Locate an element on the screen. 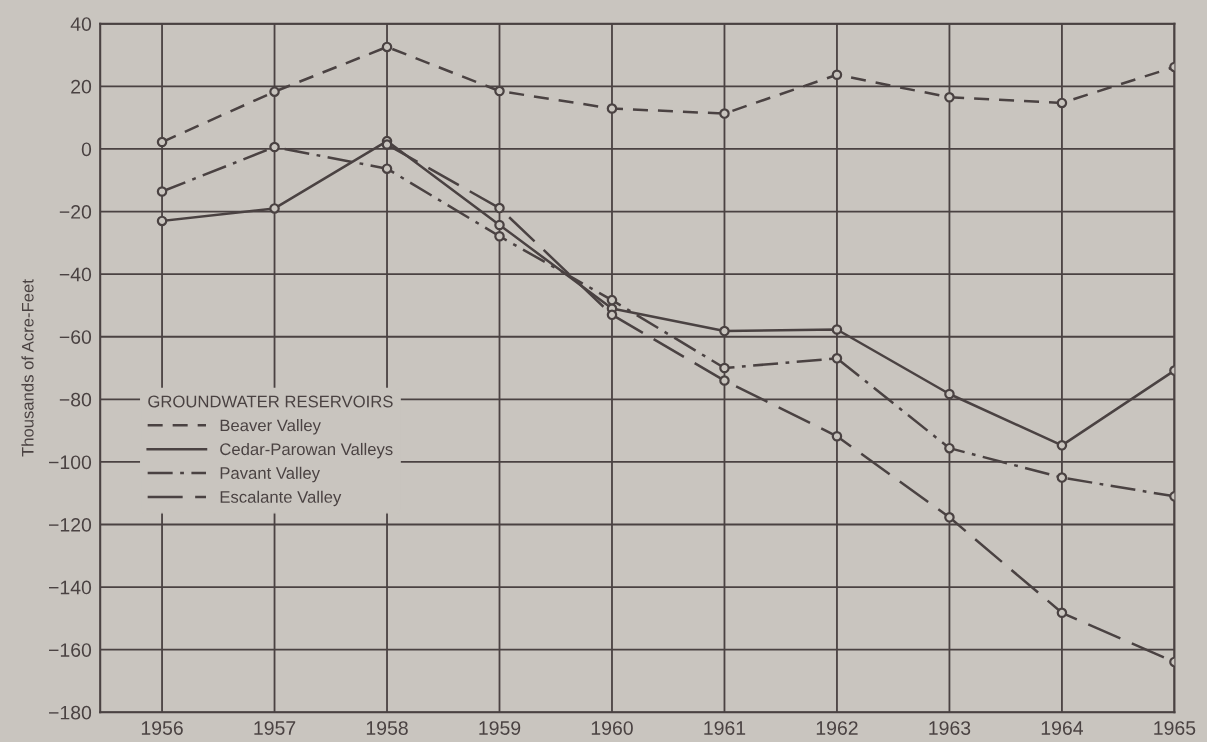 The width and height of the screenshot is (1207, 742). legend-label: Escalante Valley is located at coordinates (281, 498).